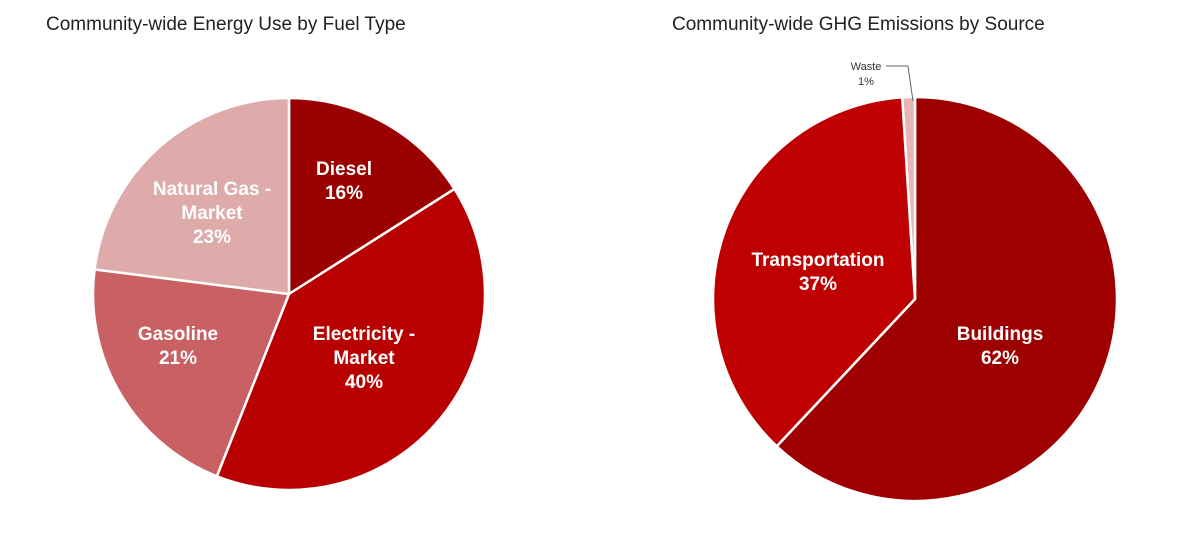 The width and height of the screenshot is (1200, 535). Describe the element at coordinates (344, 169) in the screenshot. I see `slice-label-diesel: Diesel` at that location.